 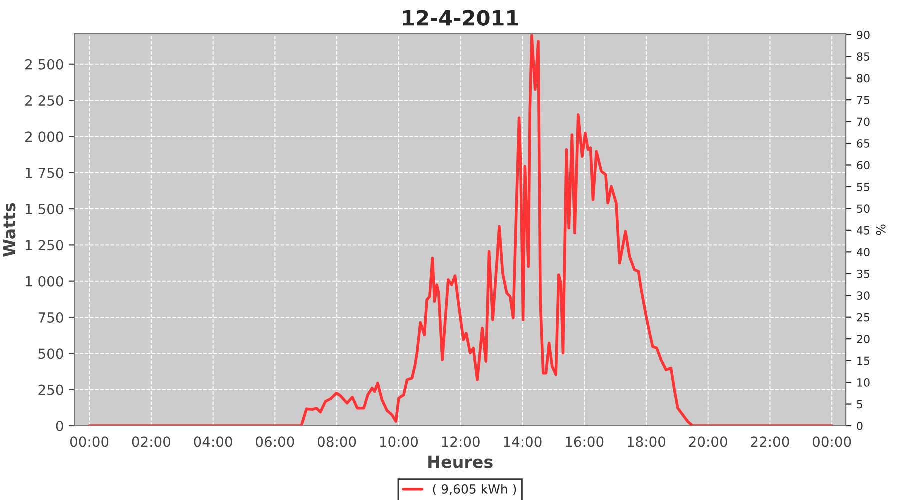 I want to click on x-tick-label: 06:00, so click(x=275, y=442).